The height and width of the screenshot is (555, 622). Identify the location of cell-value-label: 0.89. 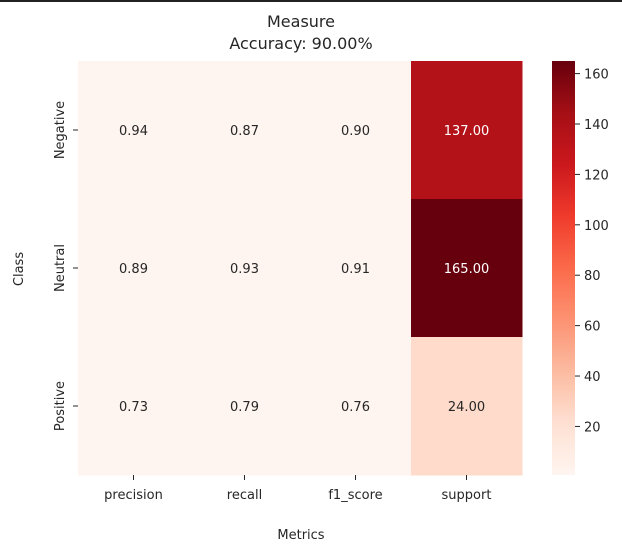
(133, 269).